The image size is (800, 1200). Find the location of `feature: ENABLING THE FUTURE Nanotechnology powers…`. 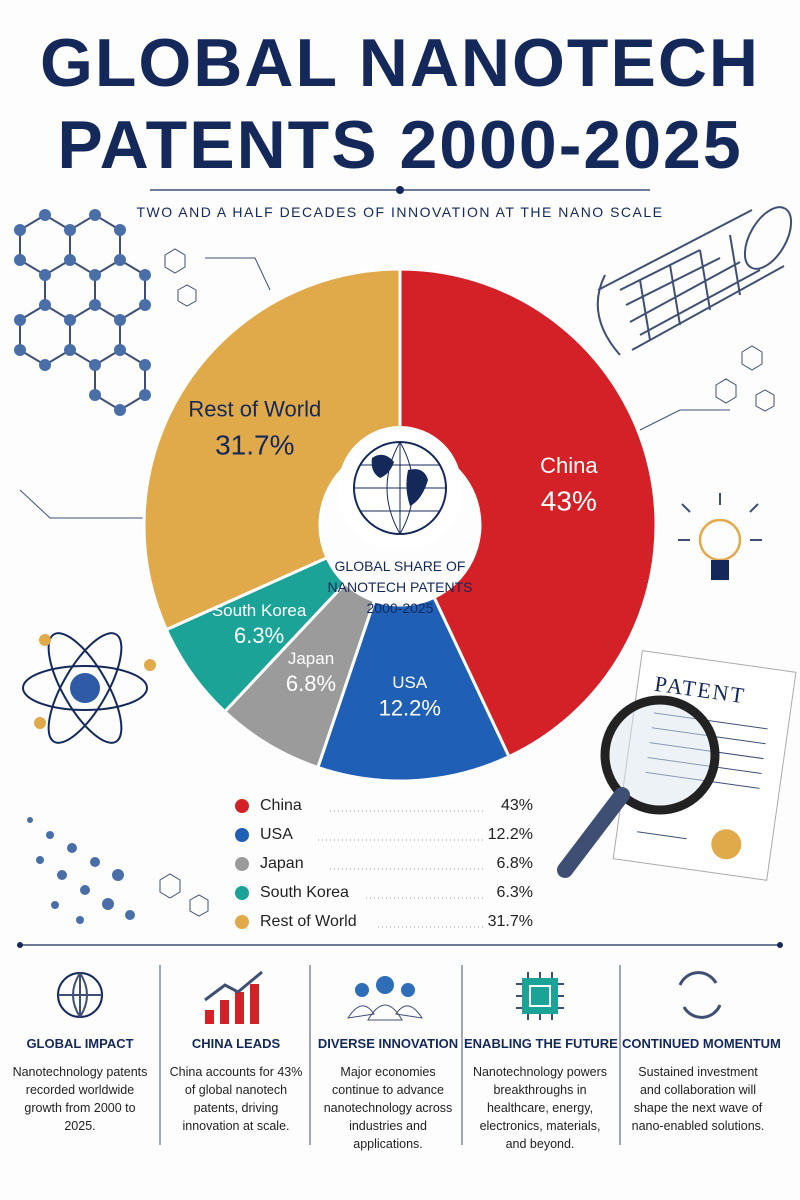

feature: ENABLING THE FUTURE Nanotechnology powers… is located at coordinates (541, 1094).